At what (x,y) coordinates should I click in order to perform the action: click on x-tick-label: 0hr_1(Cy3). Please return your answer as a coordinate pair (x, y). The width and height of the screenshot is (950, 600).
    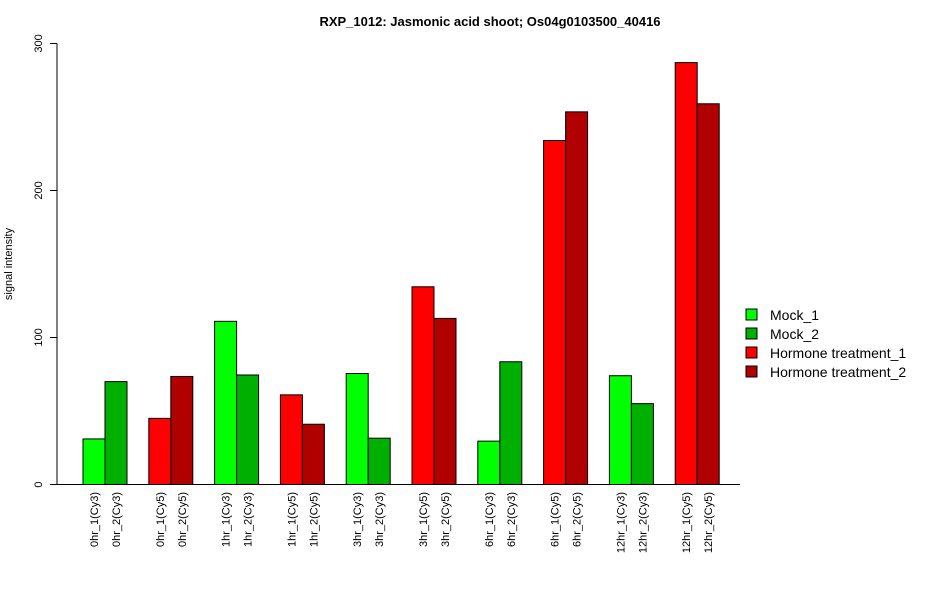
    Looking at the image, I should click on (95, 519).